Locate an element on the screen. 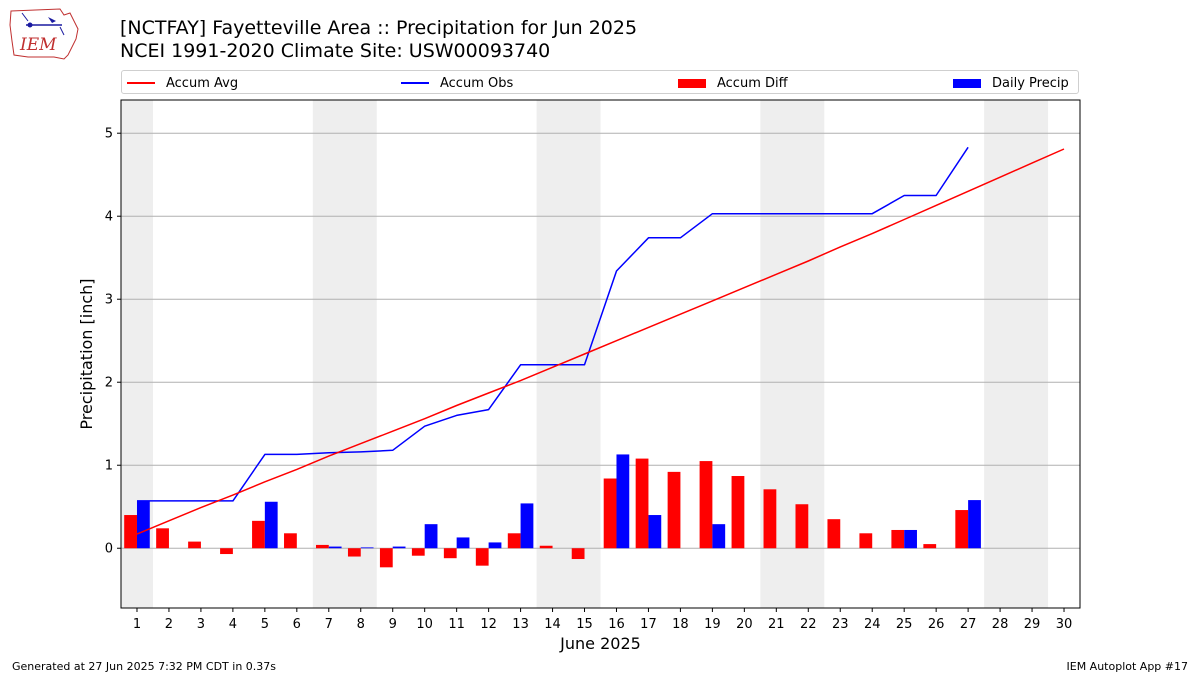 This screenshot has height=675, width=1200. x-tick-label-20: 20 is located at coordinates (744, 624).